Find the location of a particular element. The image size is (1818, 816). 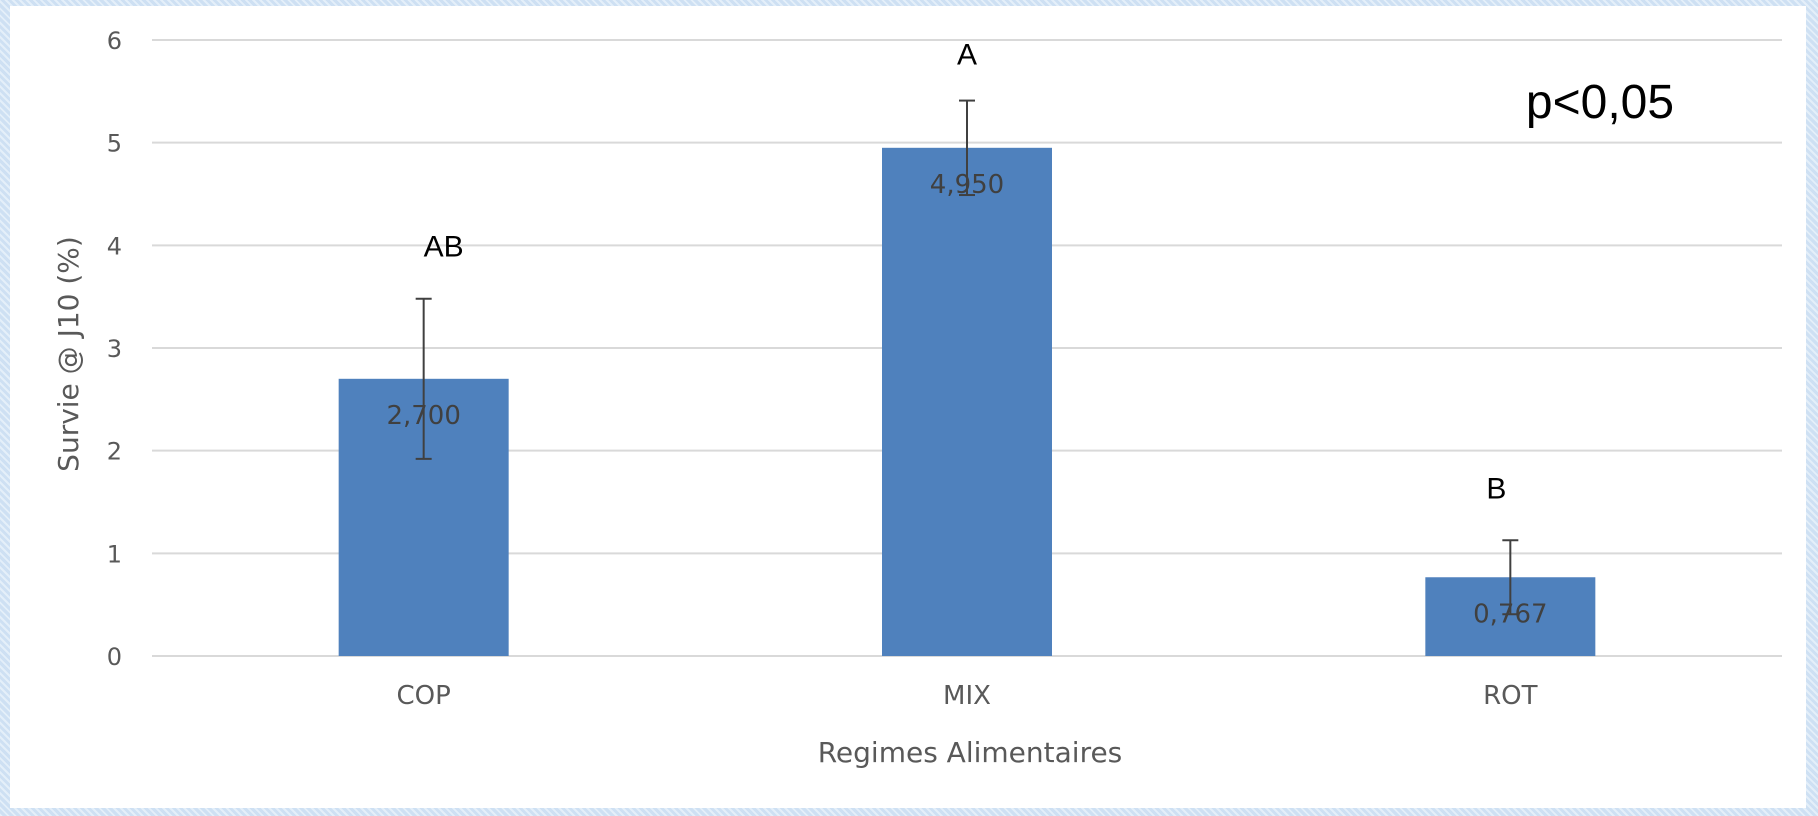

error-bar-mix is located at coordinates (967, 148).